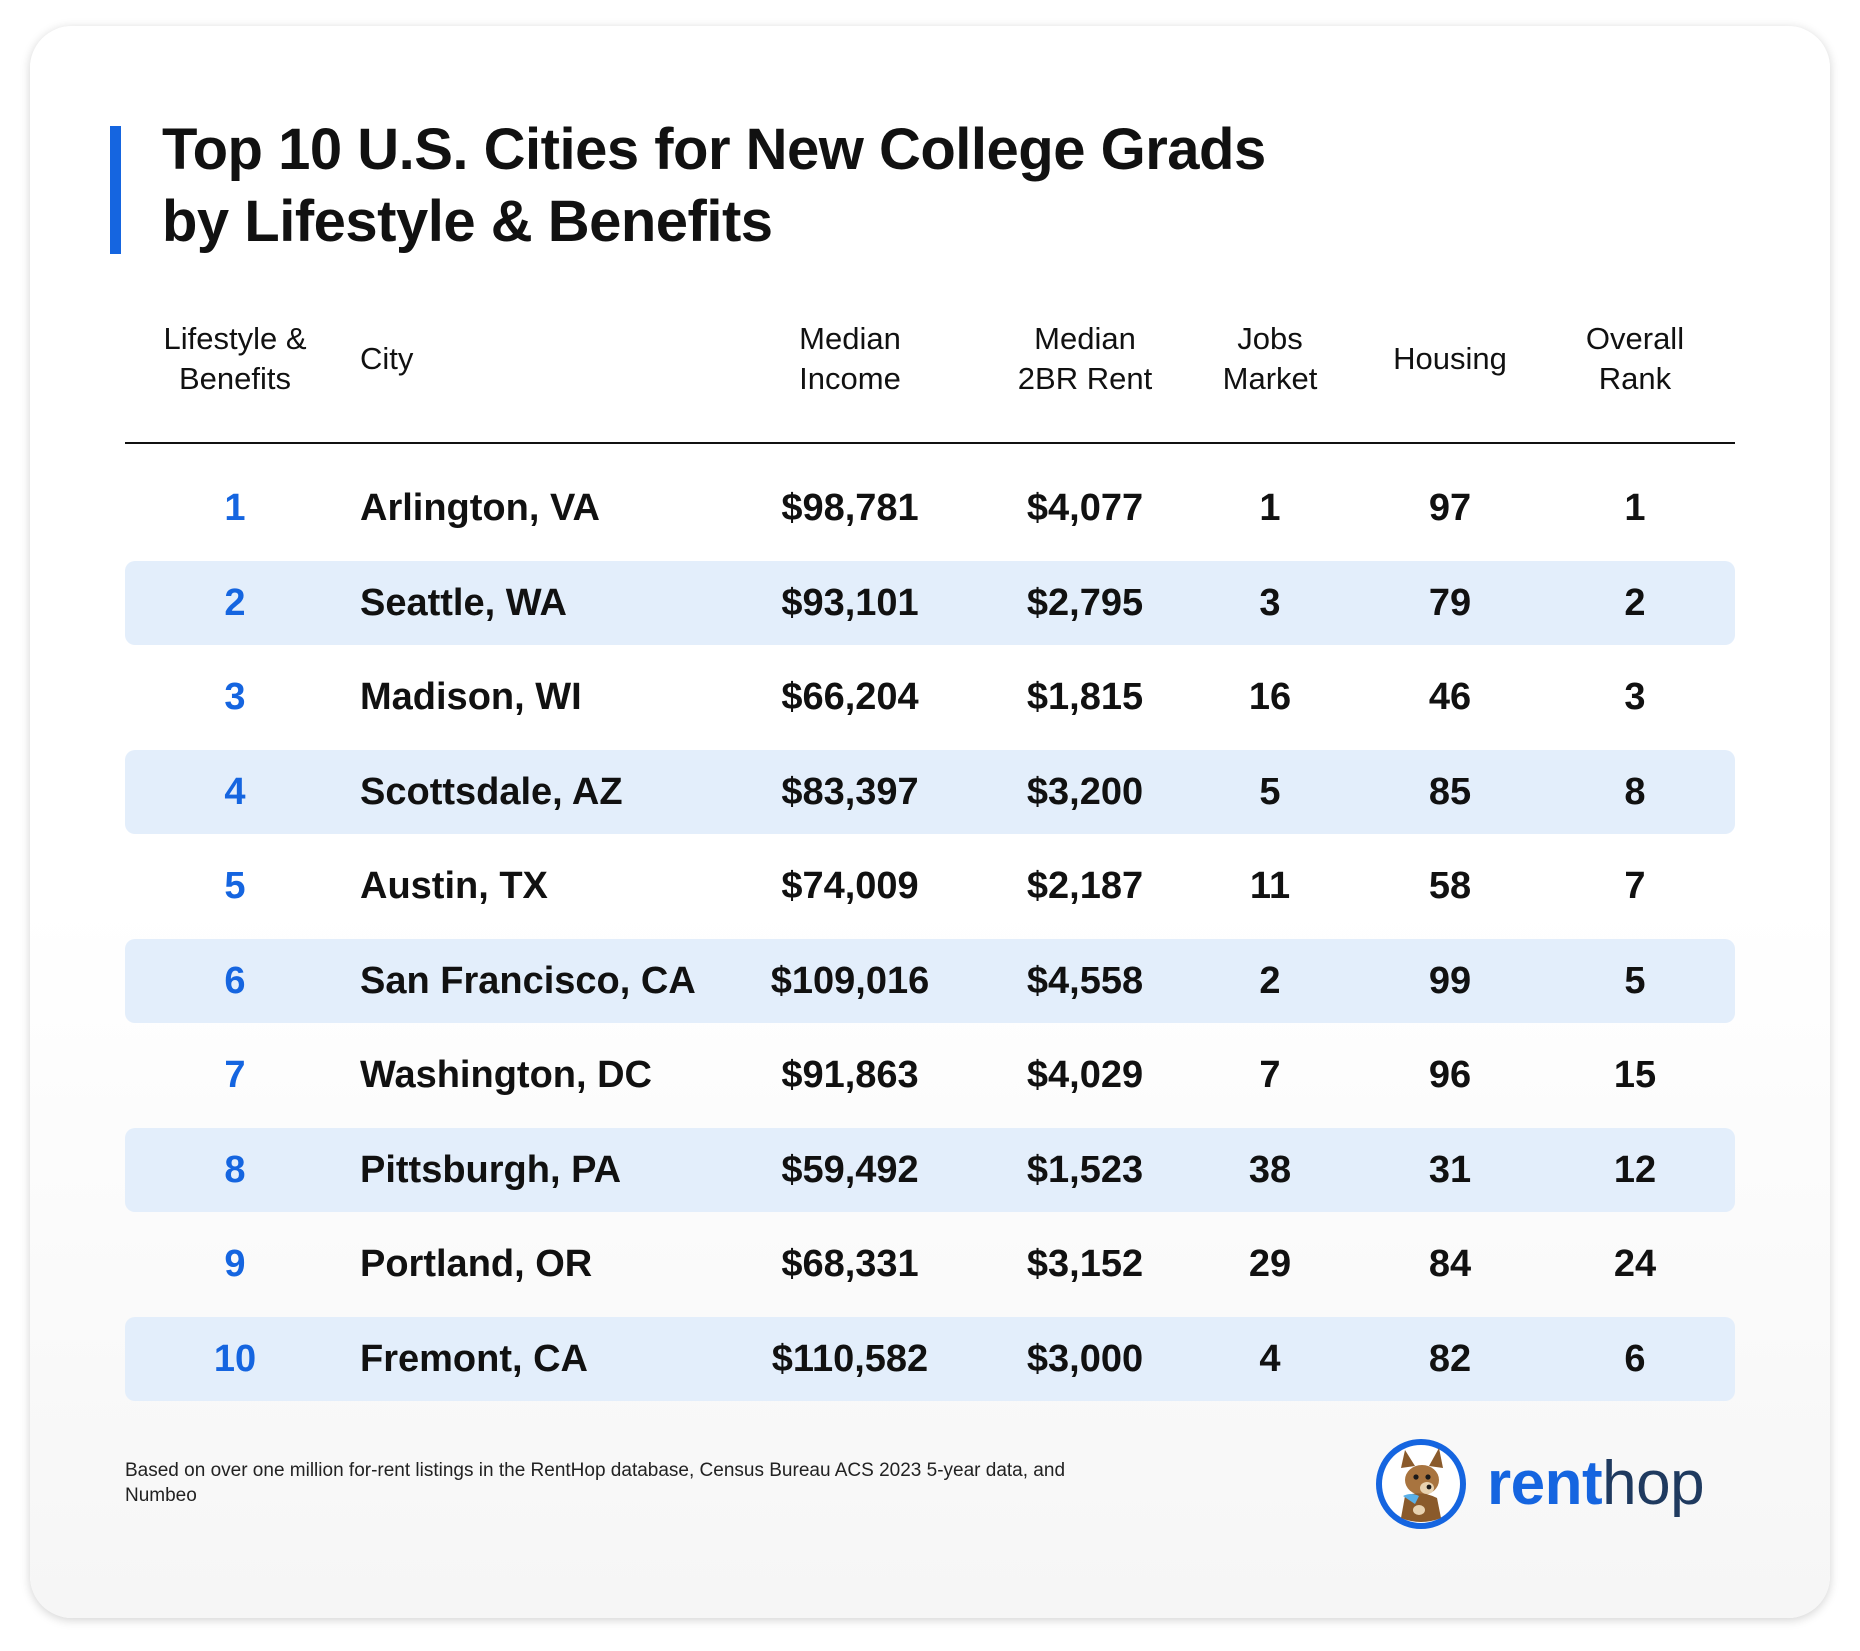 The height and width of the screenshot is (1651, 1860). Describe the element at coordinates (471, 697) in the screenshot. I see `city-cell: Madison, WI` at that location.